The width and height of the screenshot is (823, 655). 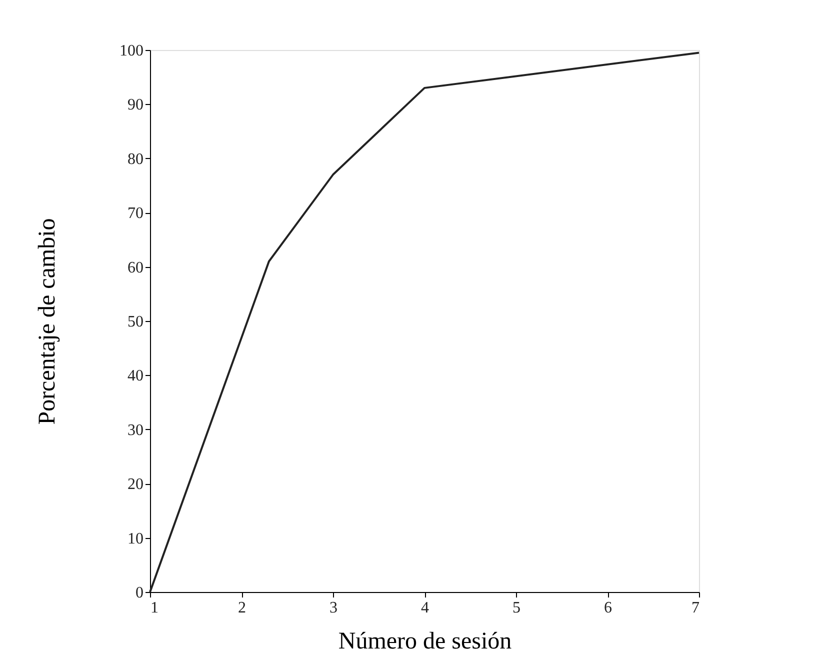 I want to click on x-tick-label: 7, so click(x=696, y=608).